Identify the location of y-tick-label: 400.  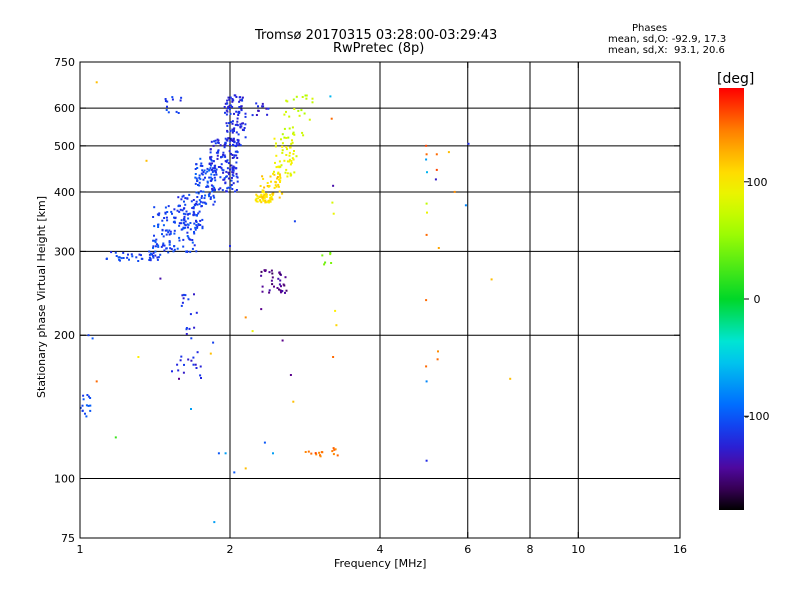
(64, 192).